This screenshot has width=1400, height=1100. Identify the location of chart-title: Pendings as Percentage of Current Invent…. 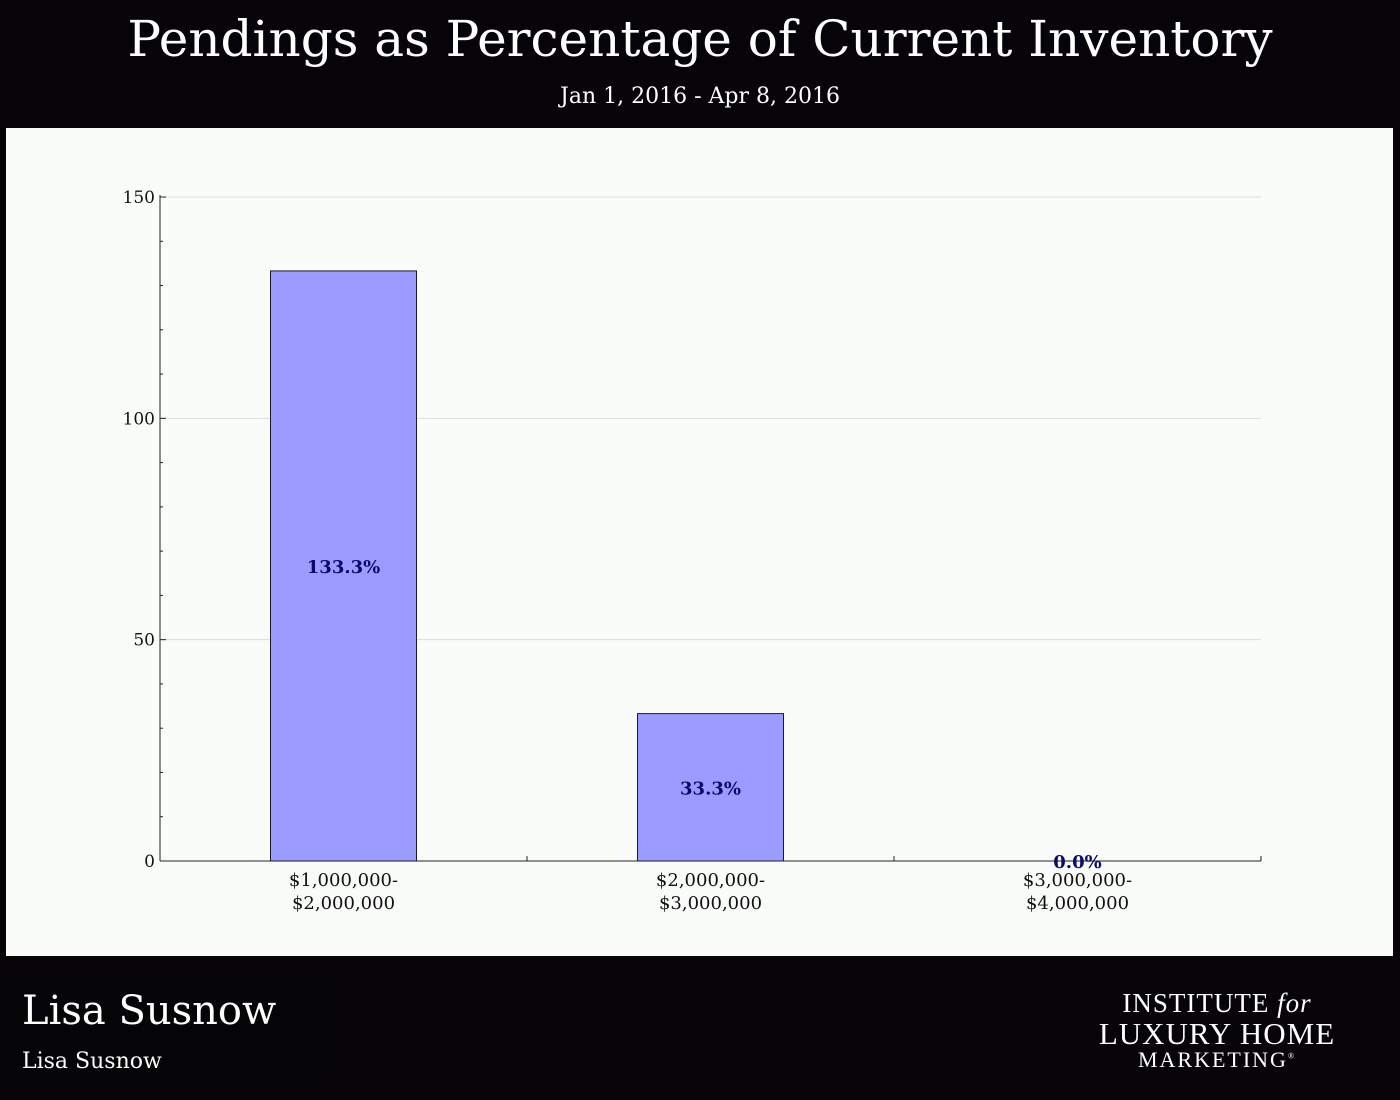
(700, 39).